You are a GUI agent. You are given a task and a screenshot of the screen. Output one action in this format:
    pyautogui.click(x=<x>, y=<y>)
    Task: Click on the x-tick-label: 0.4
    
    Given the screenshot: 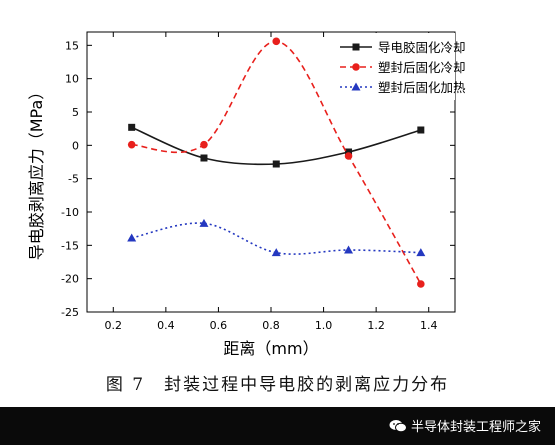 What is the action you would take?
    pyautogui.click(x=166, y=325)
    